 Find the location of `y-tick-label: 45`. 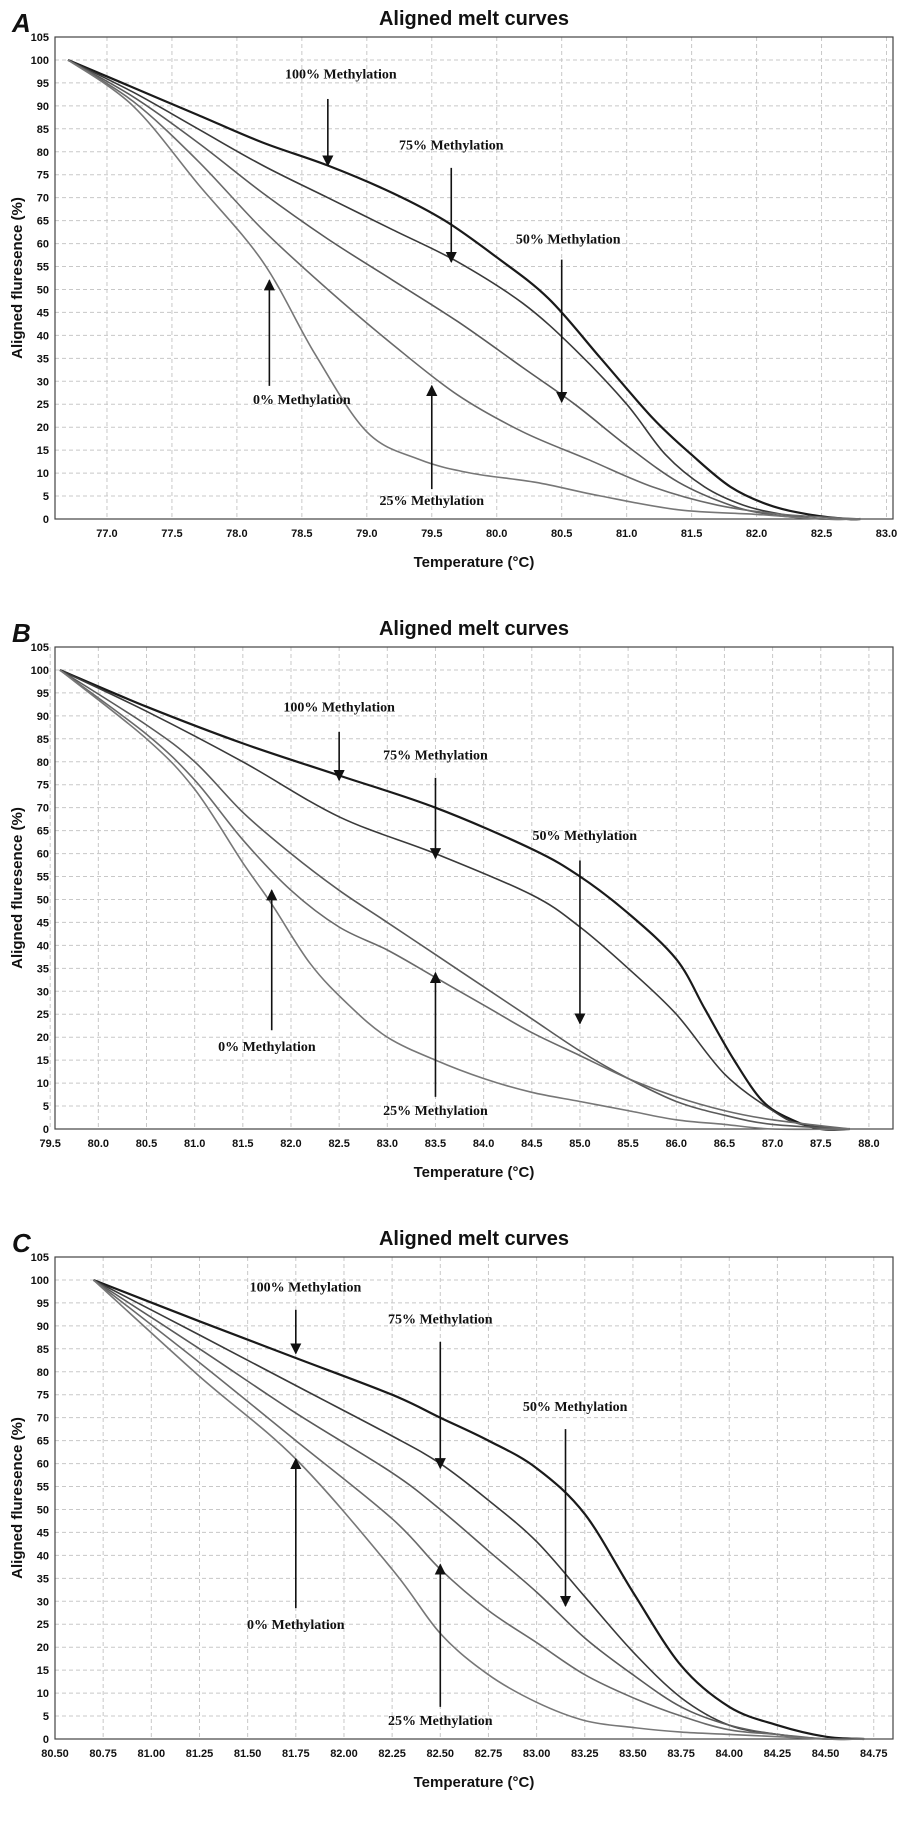

y-tick-label: 45 is located at coordinates (43, 1533).